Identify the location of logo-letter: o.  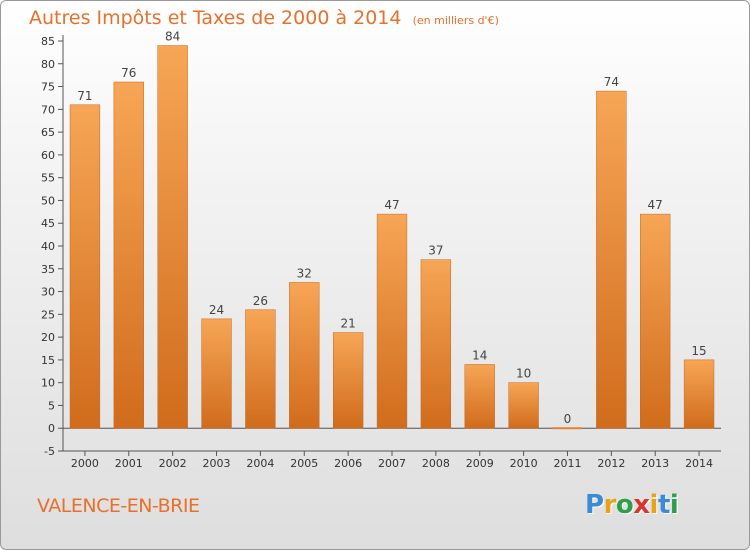
(624, 505).